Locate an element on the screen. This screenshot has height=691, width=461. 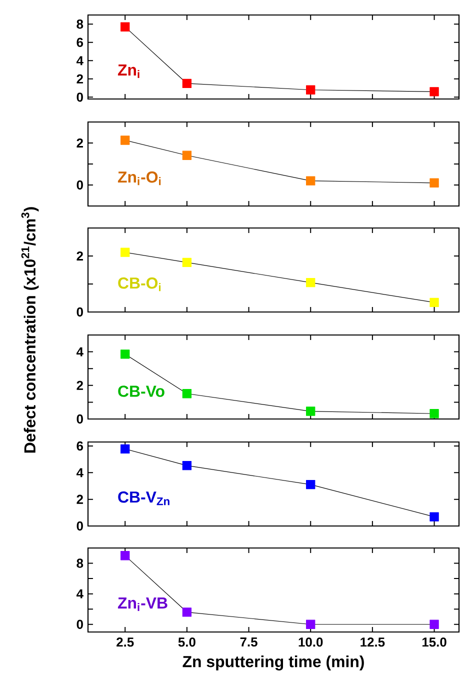
series-label: CB-V$_{Zn}$ is located at coordinates (144, 498).